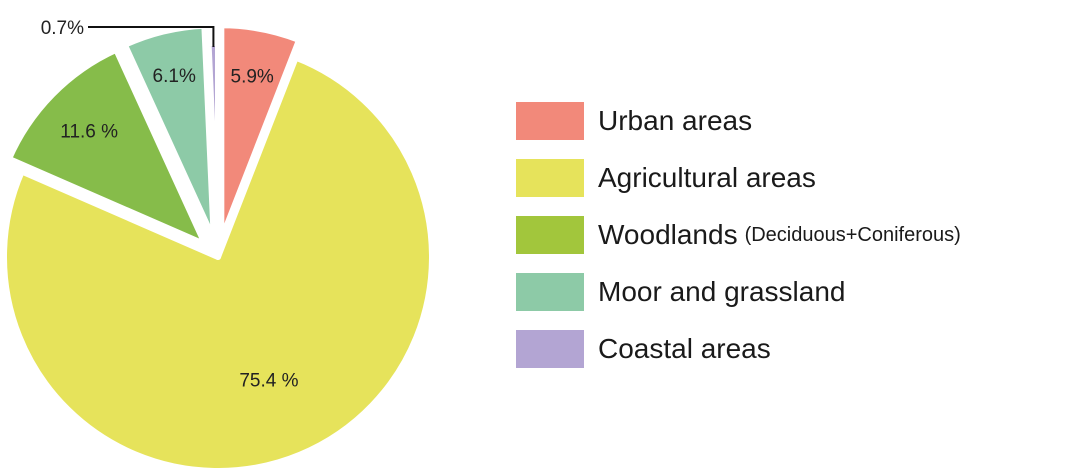  I want to click on legend-swatch-woodlands, so click(550, 235).